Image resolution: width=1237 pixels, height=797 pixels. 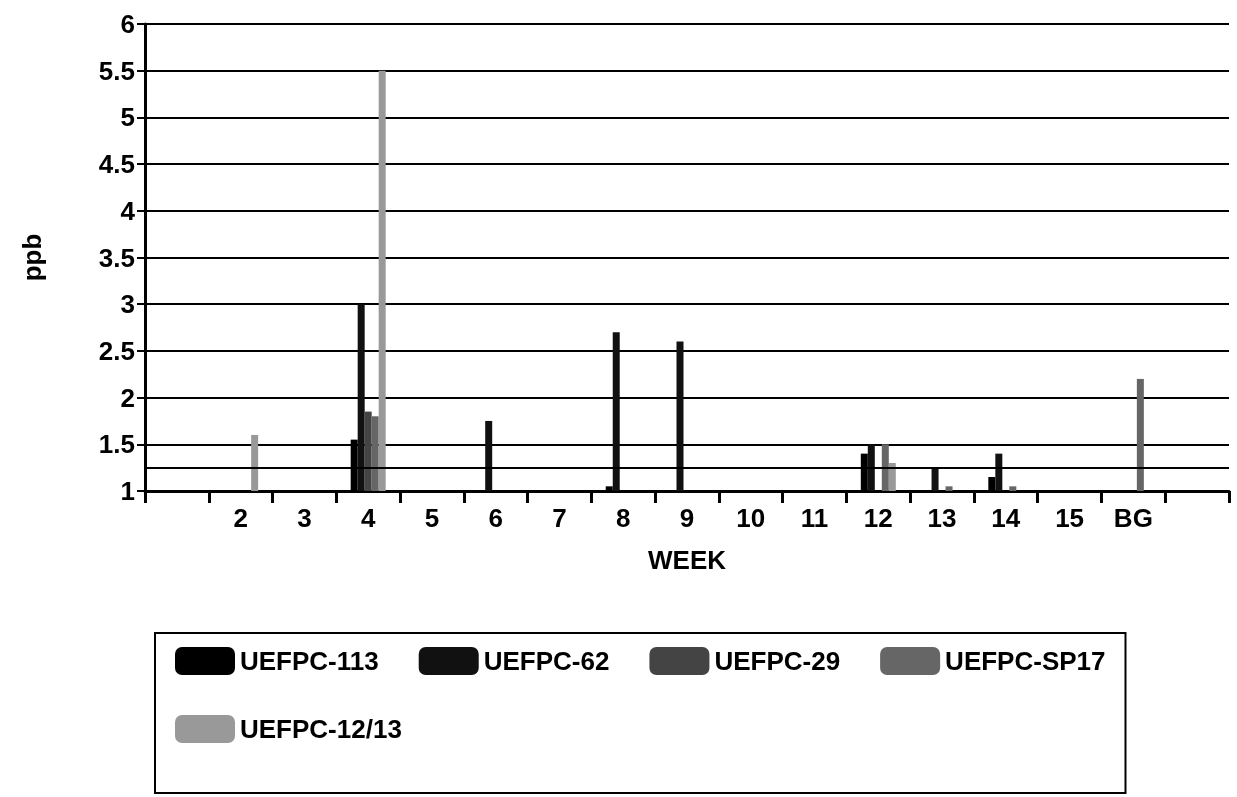 What do you see at coordinates (128, 210) in the screenshot?
I see `y-tick-label: 4` at bounding box center [128, 210].